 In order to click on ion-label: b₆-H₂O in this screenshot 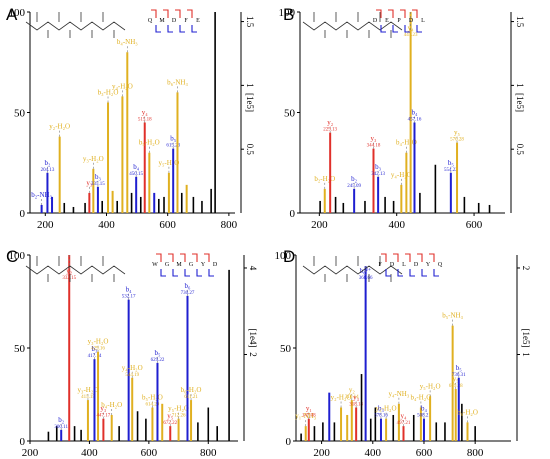, I will do `click(467, 412)`.